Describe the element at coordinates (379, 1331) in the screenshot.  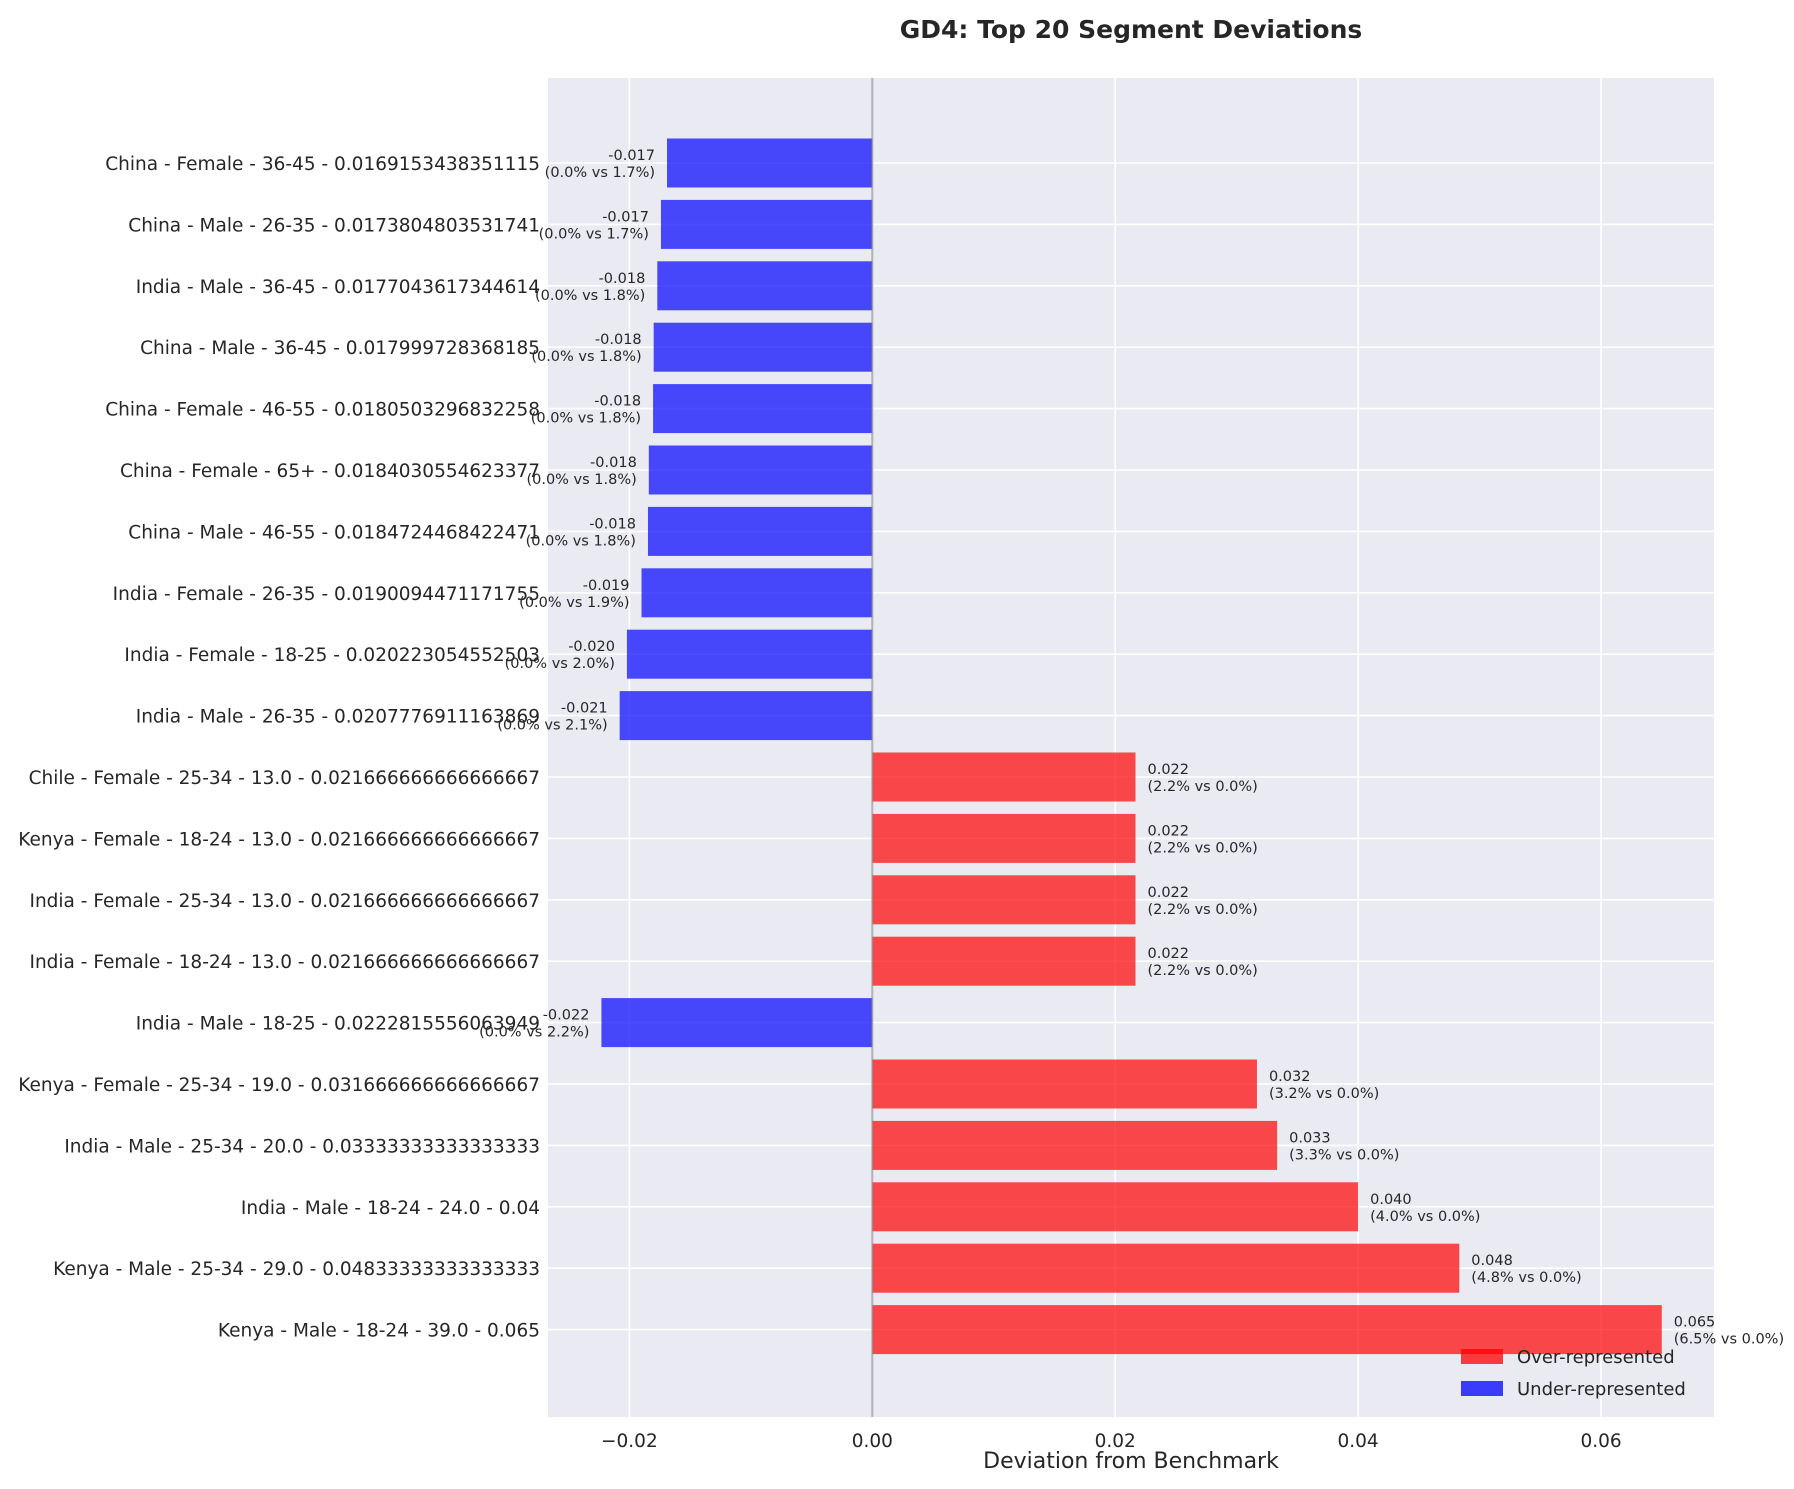
I see `y-tick-label: Kenya - Male - 18-24 - 39.0 - 0.065` at that location.